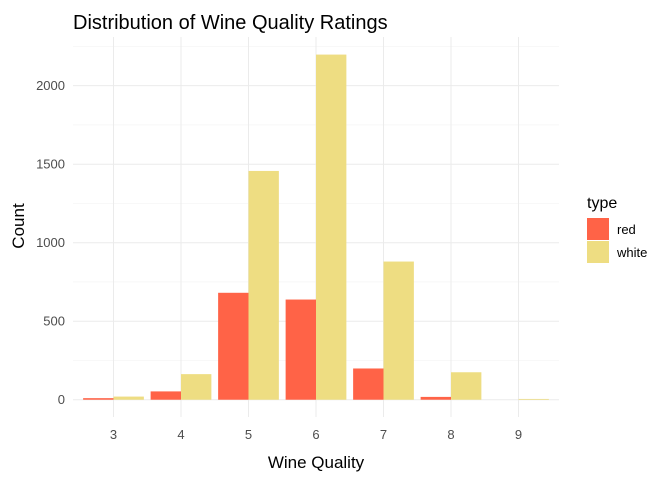 The image size is (672, 480). Describe the element at coordinates (50, 164) in the screenshot. I see `y-tick-label: 1500` at that location.